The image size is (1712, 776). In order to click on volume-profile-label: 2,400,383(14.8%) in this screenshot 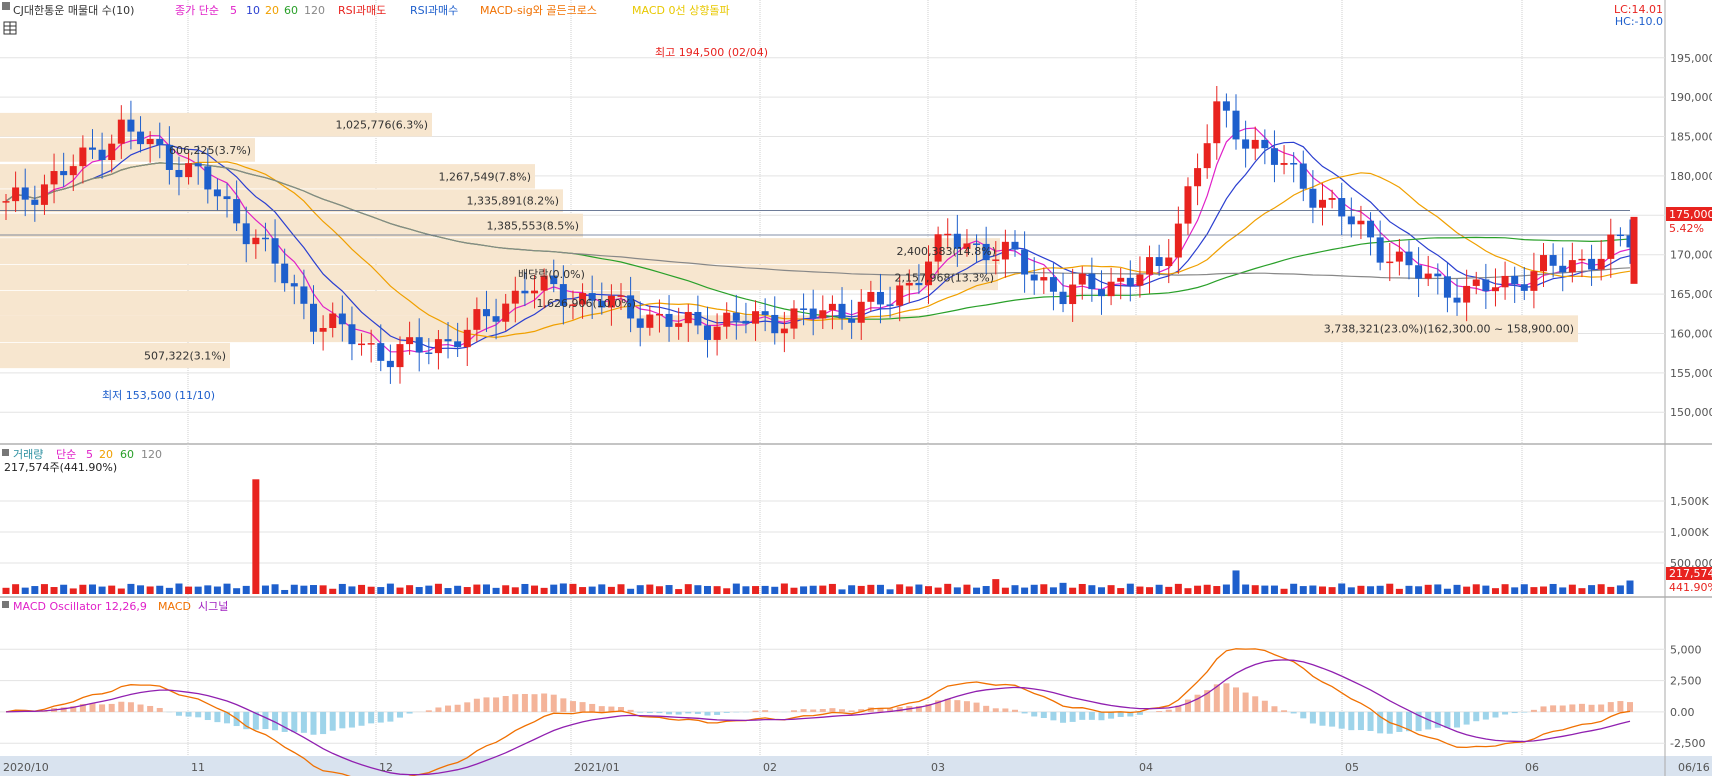, I will do `click(946, 251)`.